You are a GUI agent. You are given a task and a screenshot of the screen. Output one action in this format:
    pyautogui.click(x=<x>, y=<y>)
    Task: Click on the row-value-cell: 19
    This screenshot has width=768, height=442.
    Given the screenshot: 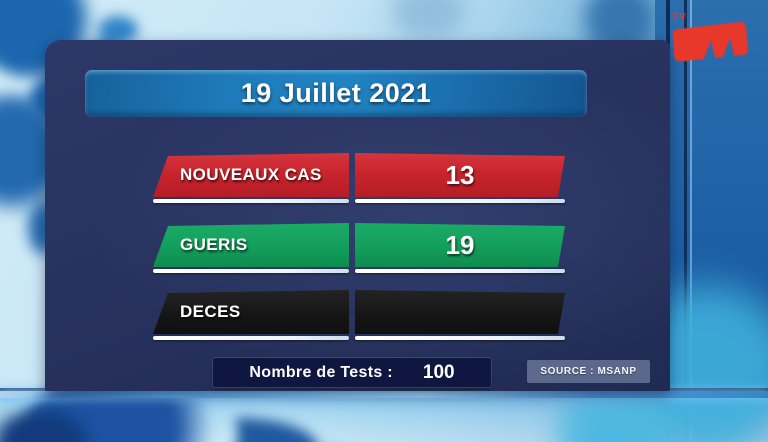 What is the action you would take?
    pyautogui.click(x=460, y=248)
    